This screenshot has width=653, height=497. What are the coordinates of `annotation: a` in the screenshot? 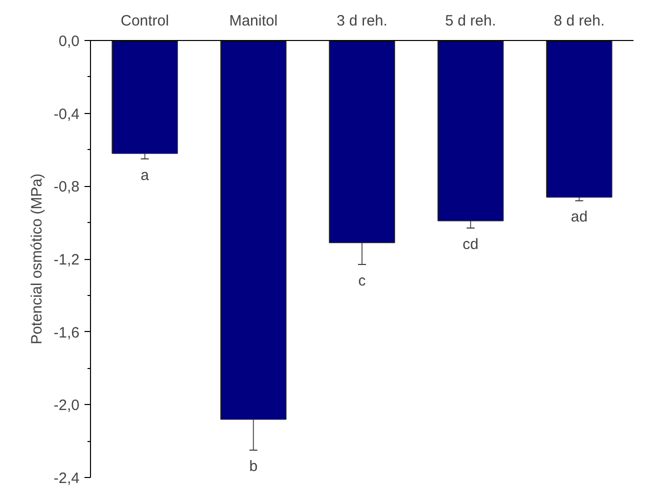 It's located at (145, 175).